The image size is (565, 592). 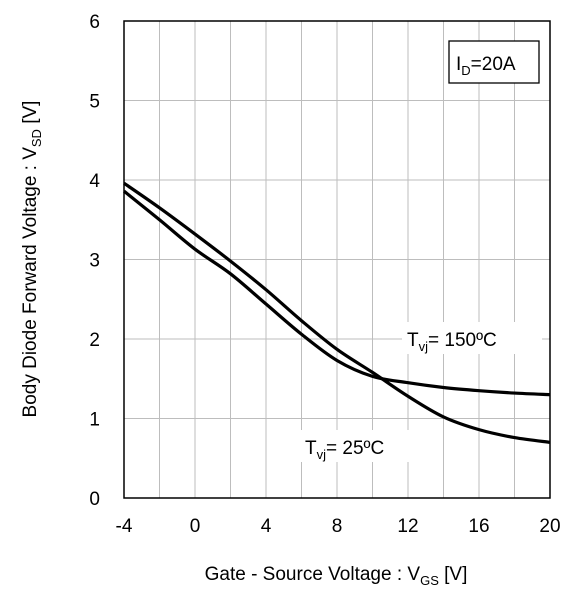 I want to click on x-tick-label: 4, so click(x=266, y=526).